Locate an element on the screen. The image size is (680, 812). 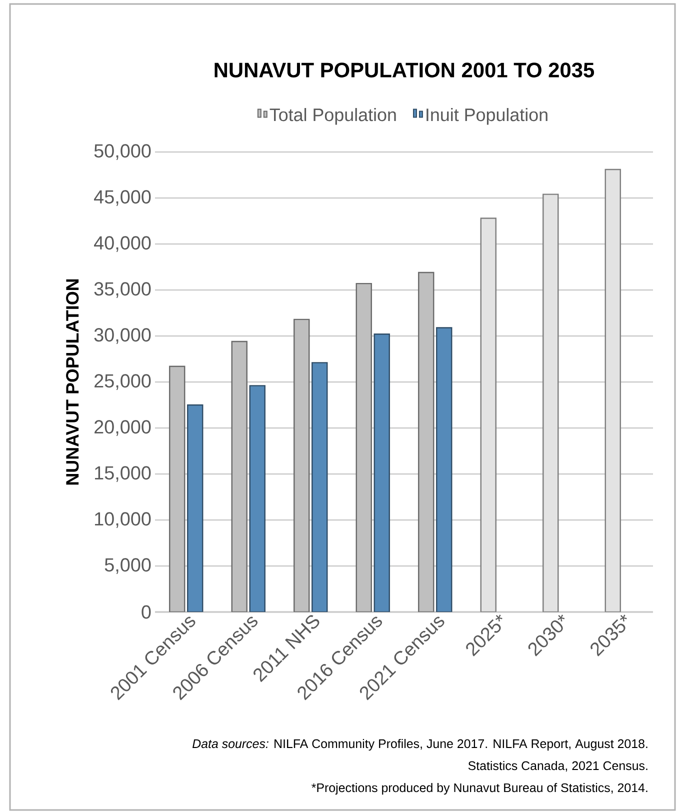
chart-title: NUNAVUT POPULATION 2001 TO 2035 is located at coordinates (404, 70).